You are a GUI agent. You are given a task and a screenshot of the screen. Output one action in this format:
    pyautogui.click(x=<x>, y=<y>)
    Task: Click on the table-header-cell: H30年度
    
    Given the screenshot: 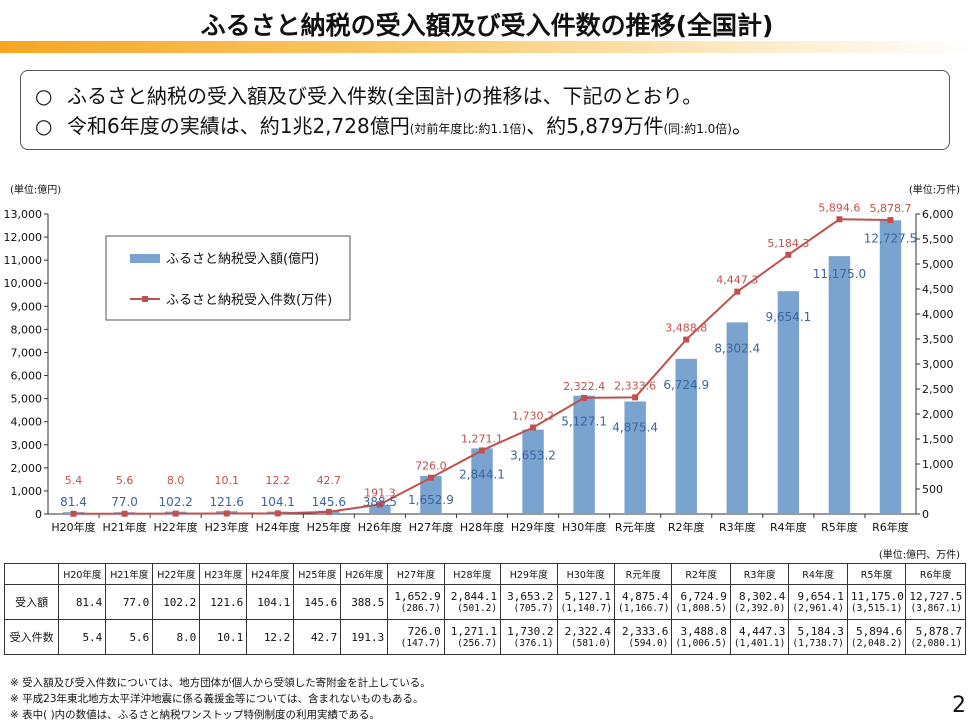 What is the action you would take?
    pyautogui.click(x=585, y=574)
    